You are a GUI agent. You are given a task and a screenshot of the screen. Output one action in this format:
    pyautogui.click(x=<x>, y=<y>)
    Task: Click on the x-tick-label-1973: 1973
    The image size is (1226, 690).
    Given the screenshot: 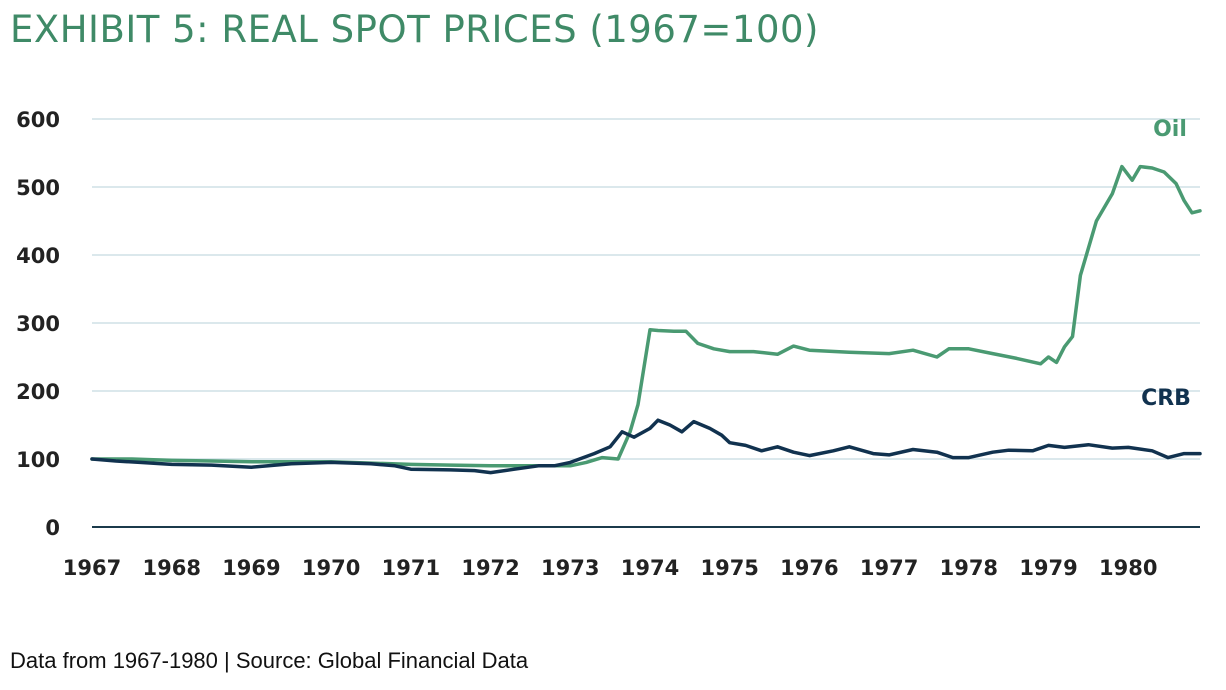 What is the action you would take?
    pyautogui.click(x=570, y=568)
    